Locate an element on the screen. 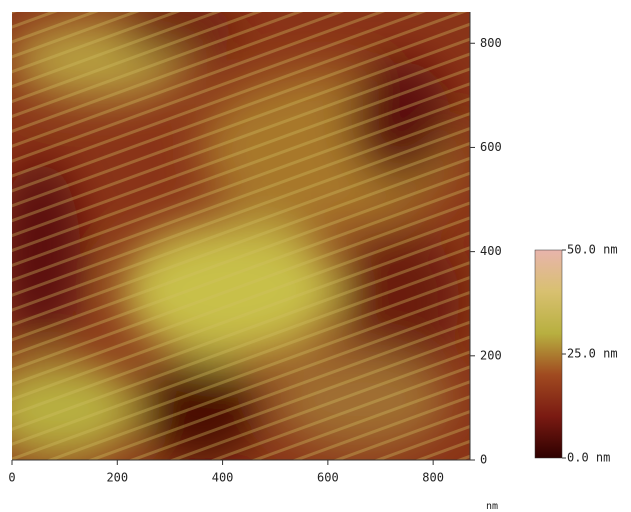 This screenshot has width=631, height=512. y-tick-label: 200 is located at coordinates (491, 355).